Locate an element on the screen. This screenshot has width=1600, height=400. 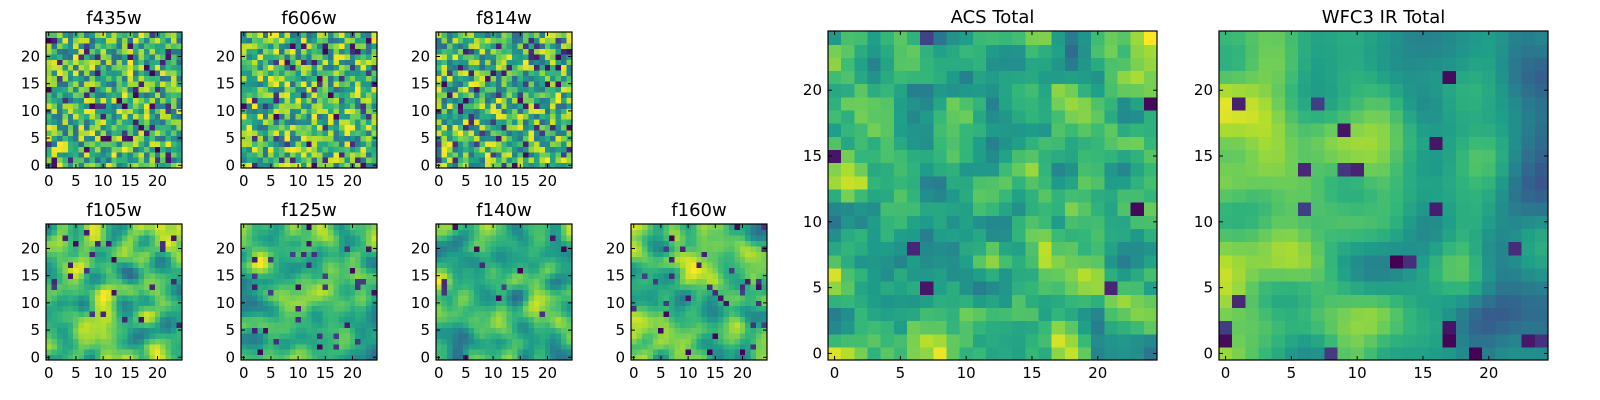
y-tick-label: 20 is located at coordinates (420, 56).